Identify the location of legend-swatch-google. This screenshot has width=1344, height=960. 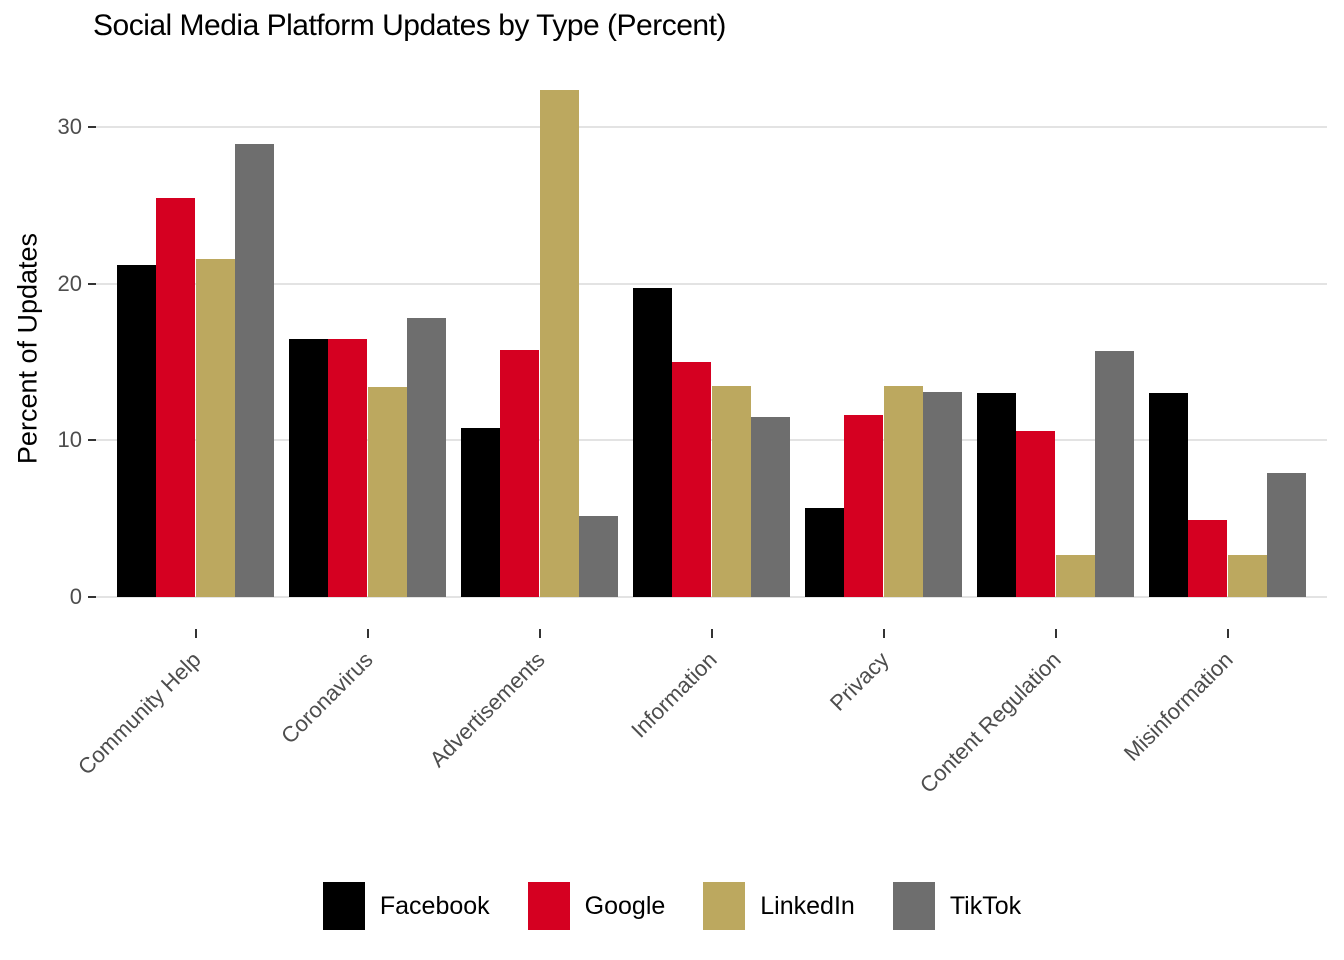
(548, 906).